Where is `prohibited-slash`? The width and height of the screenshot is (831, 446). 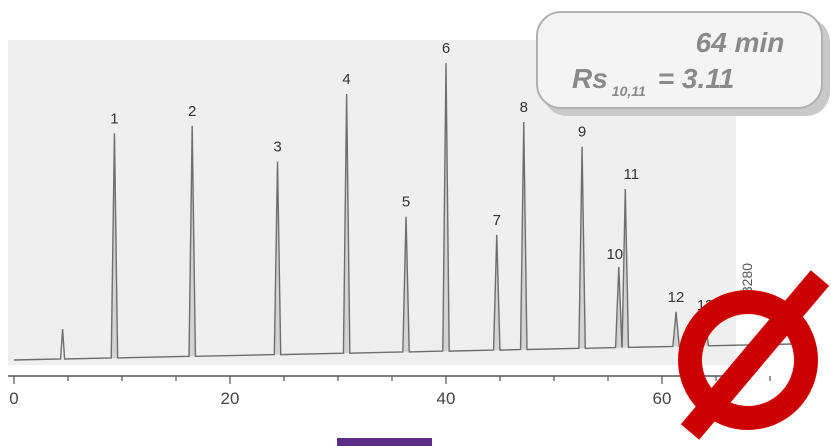 prohibited-slash is located at coordinates (755, 355).